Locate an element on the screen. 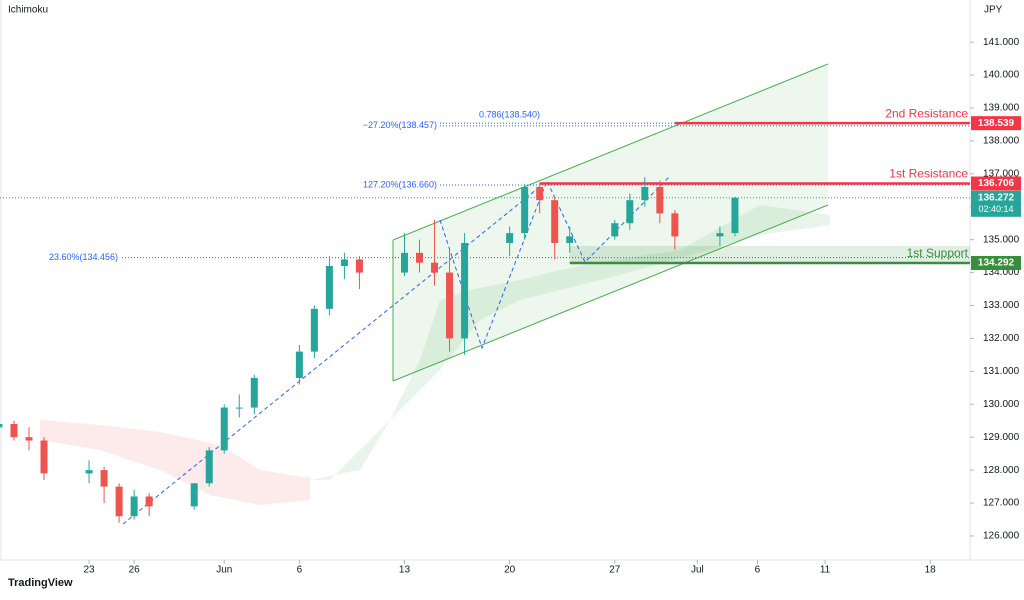  fib-label: −27.20%(138.457) is located at coordinates (400, 125).